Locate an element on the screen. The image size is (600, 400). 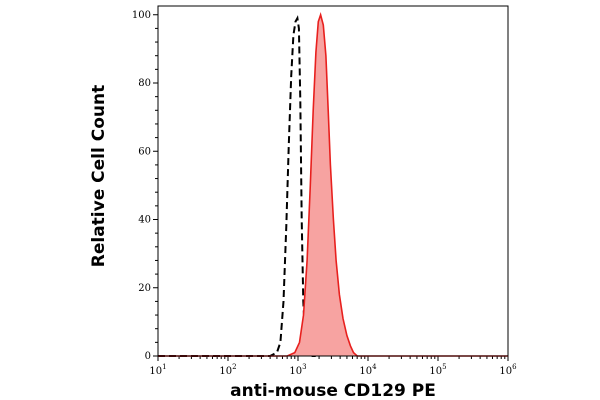
x-tick-label: 10⁴ is located at coordinates (368, 370).